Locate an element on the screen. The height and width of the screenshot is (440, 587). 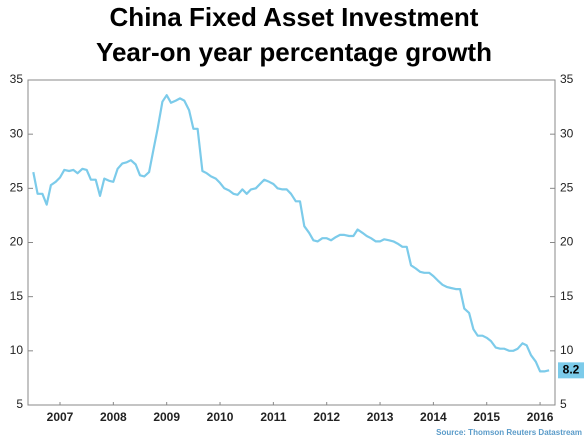
y-tick-label: 35 is located at coordinates (17, 79).